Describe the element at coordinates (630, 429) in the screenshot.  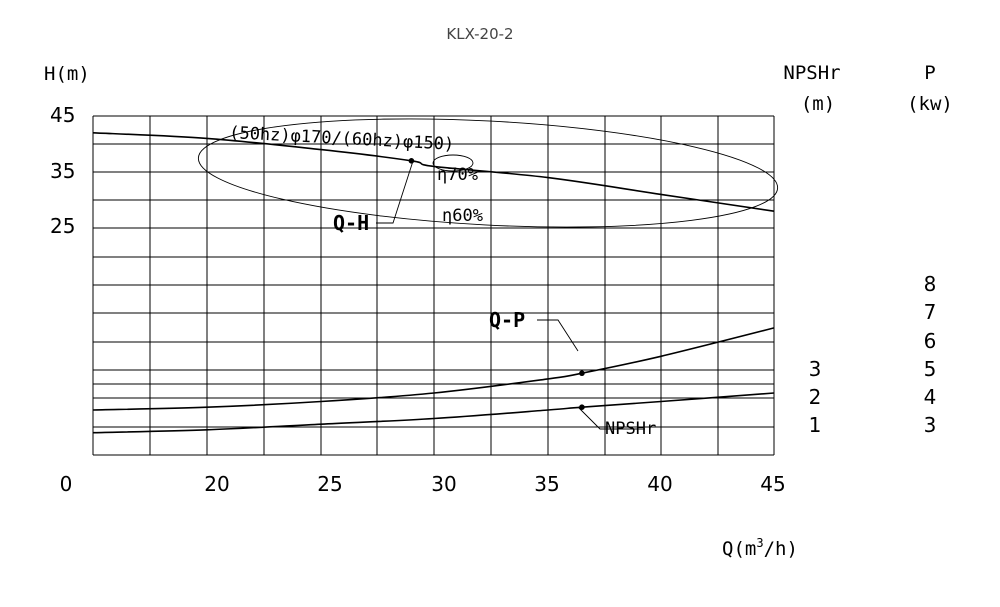
I see `curve-label-npshr: NPSHr` at that location.